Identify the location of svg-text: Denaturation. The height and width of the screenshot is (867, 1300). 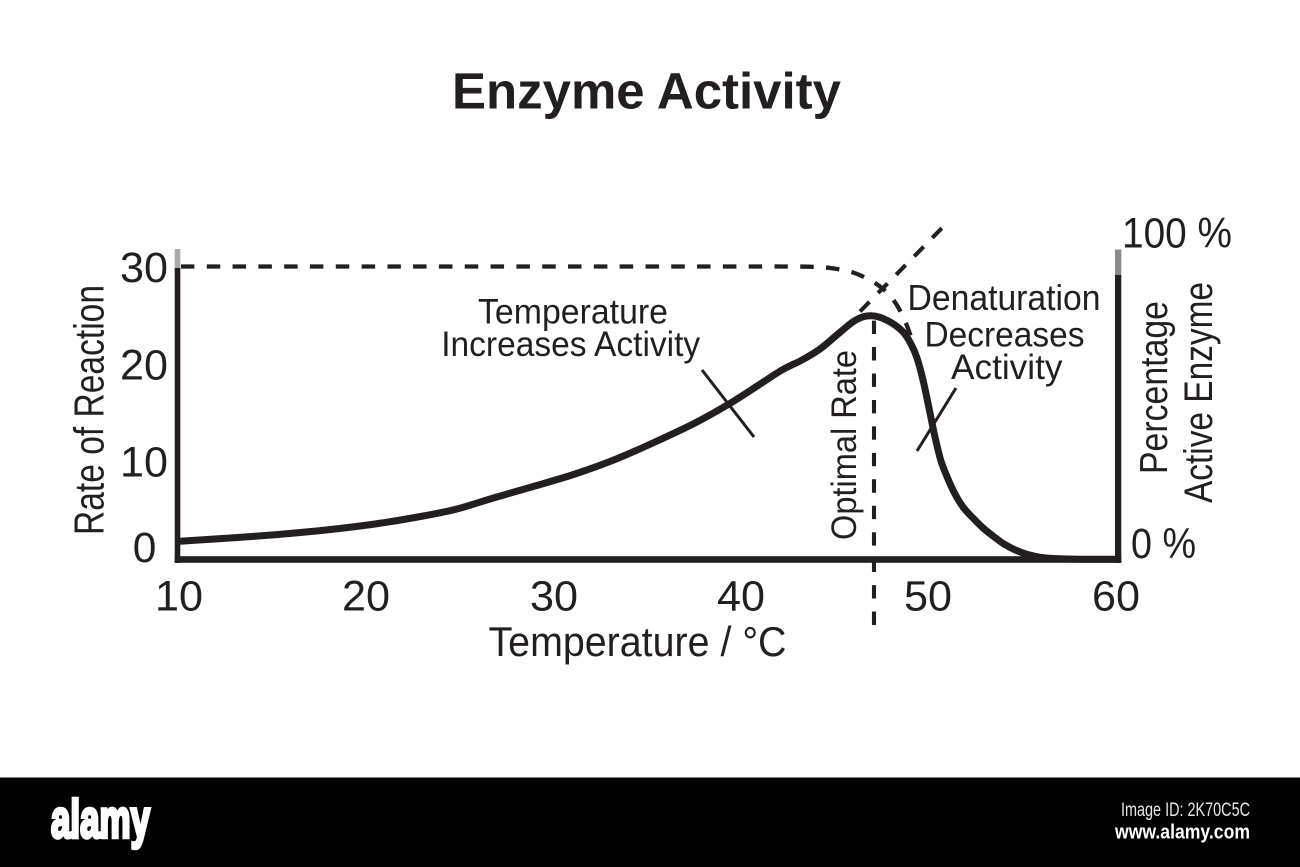
(1004, 297).